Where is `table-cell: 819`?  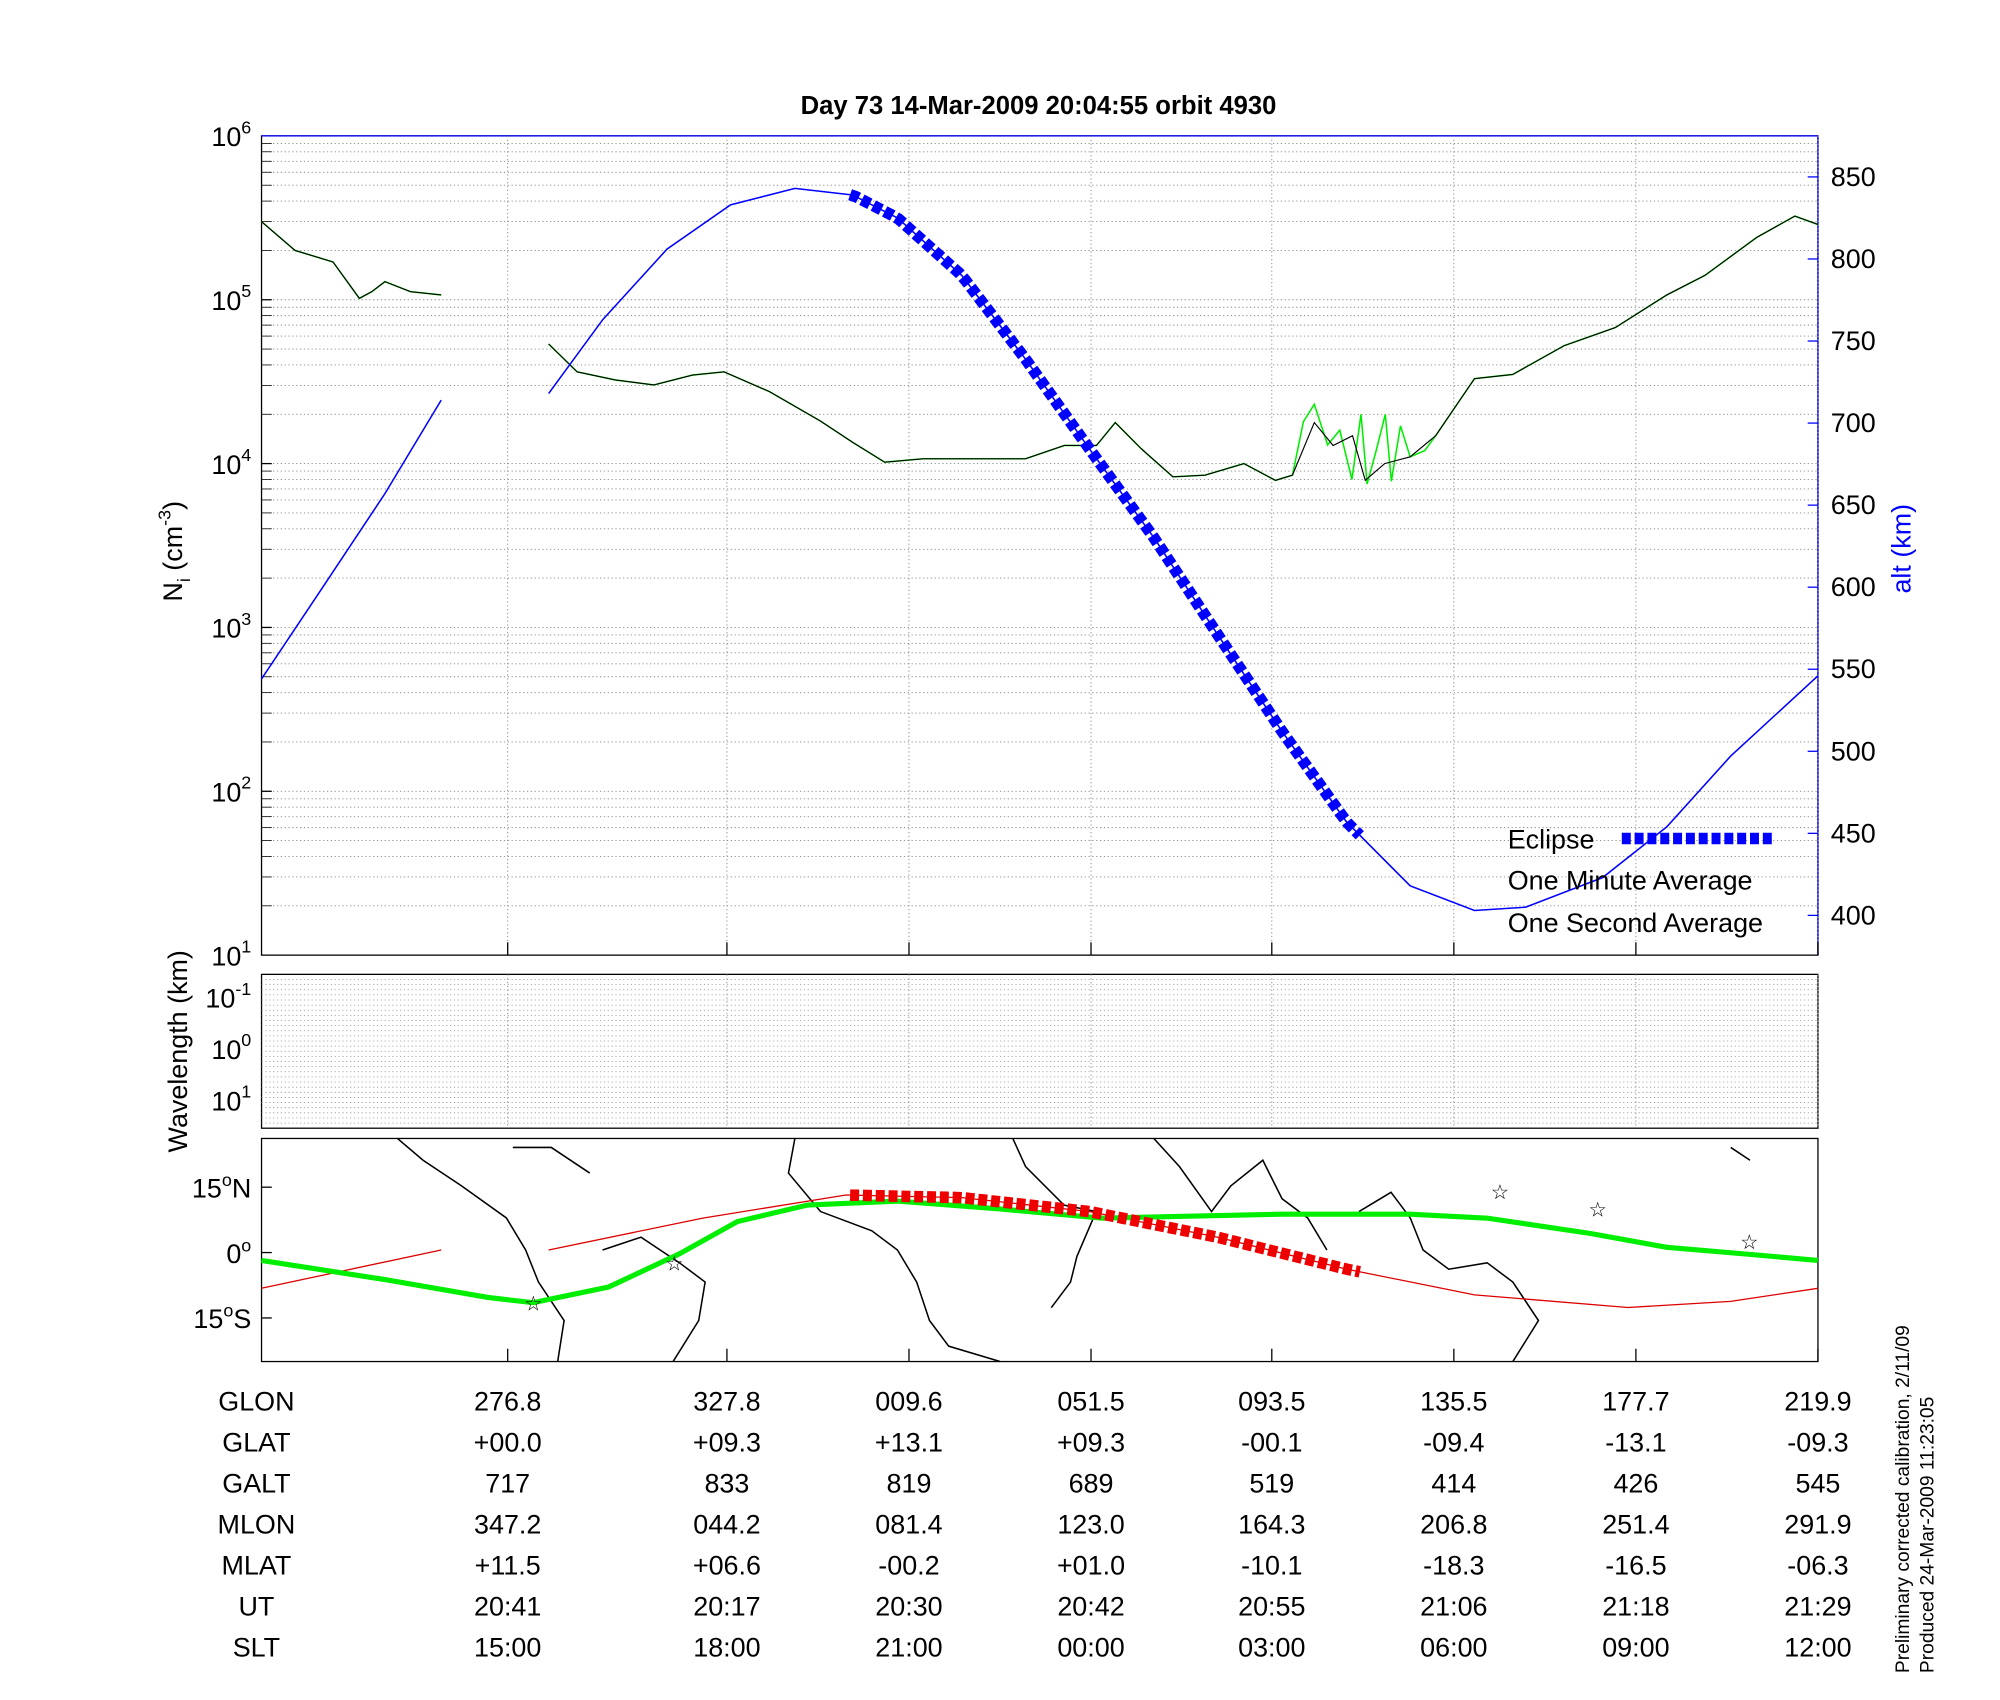
table-cell: 819 is located at coordinates (909, 1483).